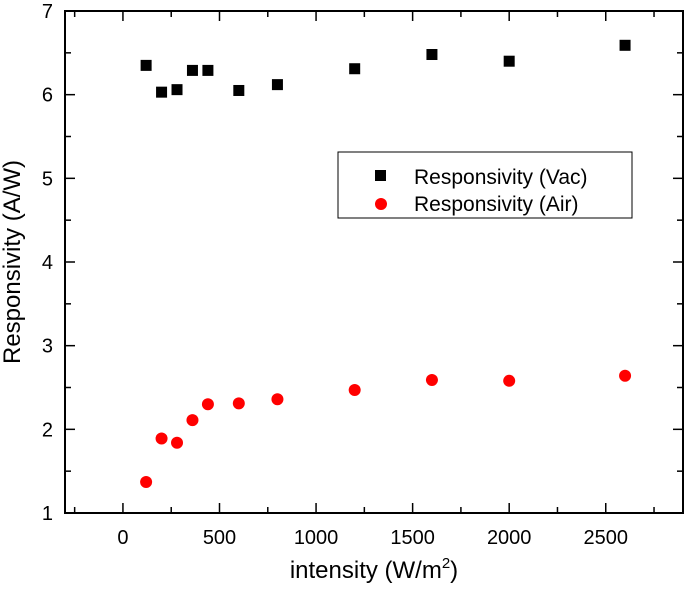  I want to click on legend-label-air: Responsivity (Air), so click(496, 204).